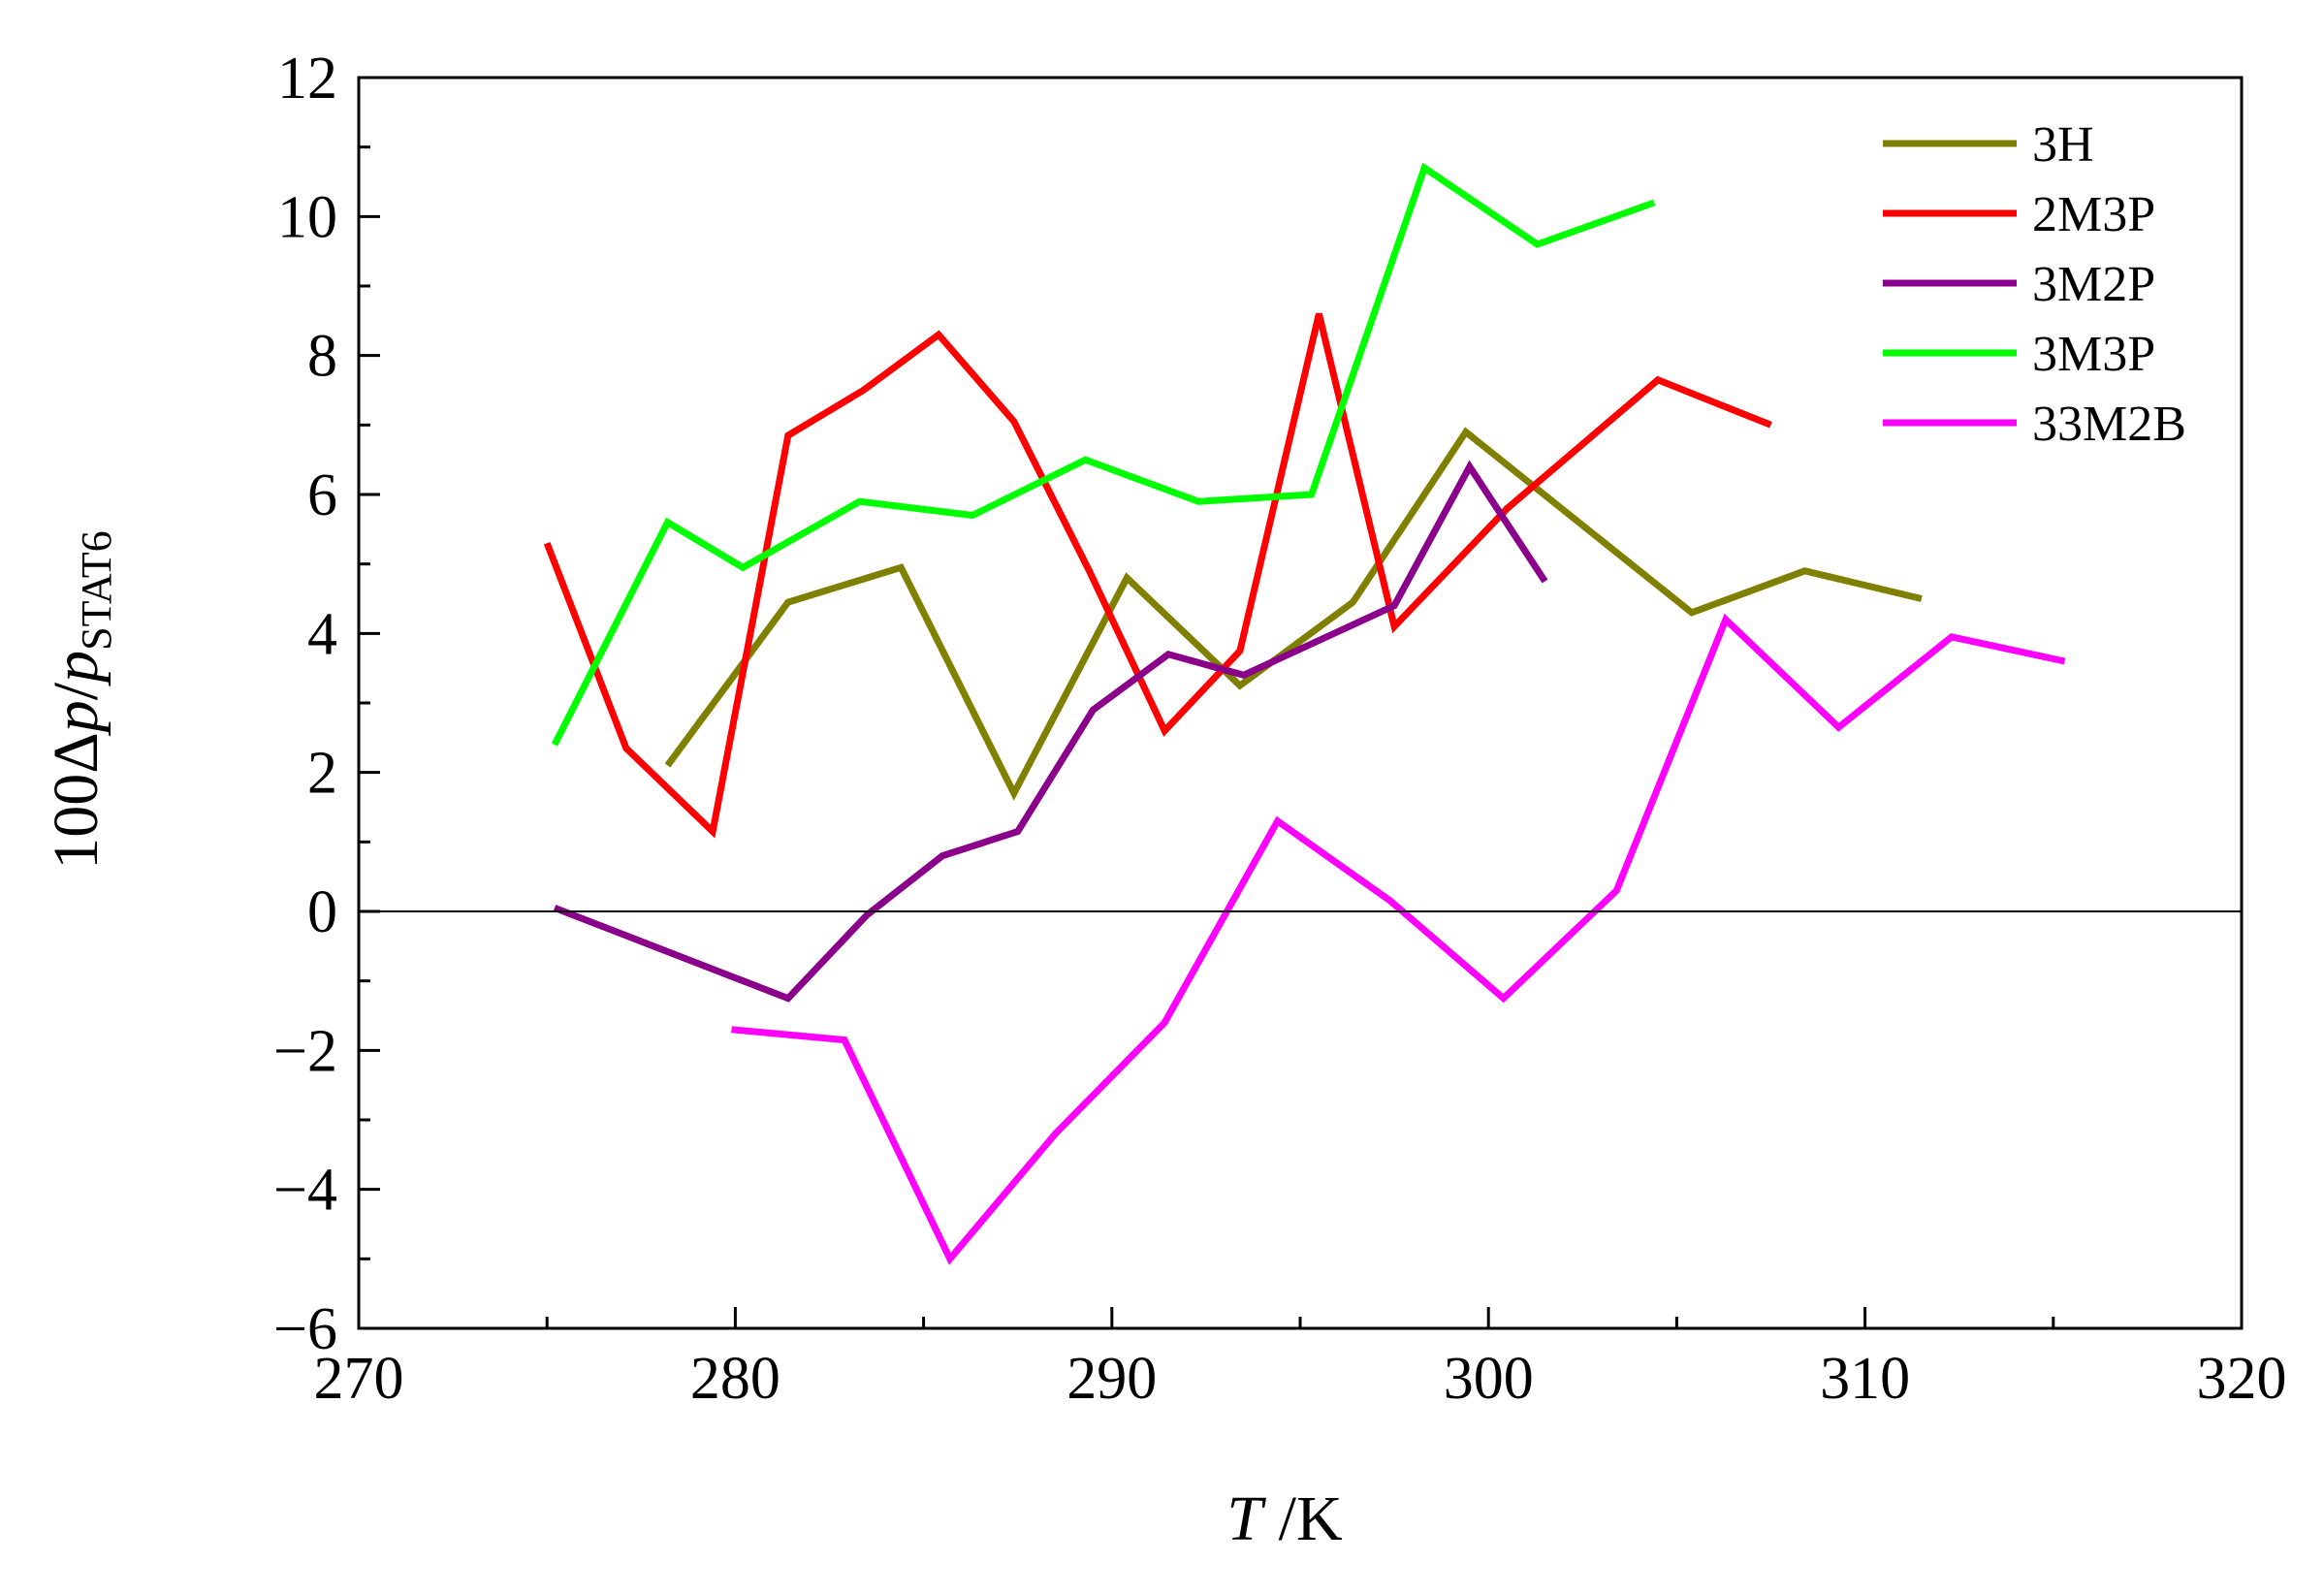  Describe the element at coordinates (322, 774) in the screenshot. I see `y-tick-label: 2` at that location.